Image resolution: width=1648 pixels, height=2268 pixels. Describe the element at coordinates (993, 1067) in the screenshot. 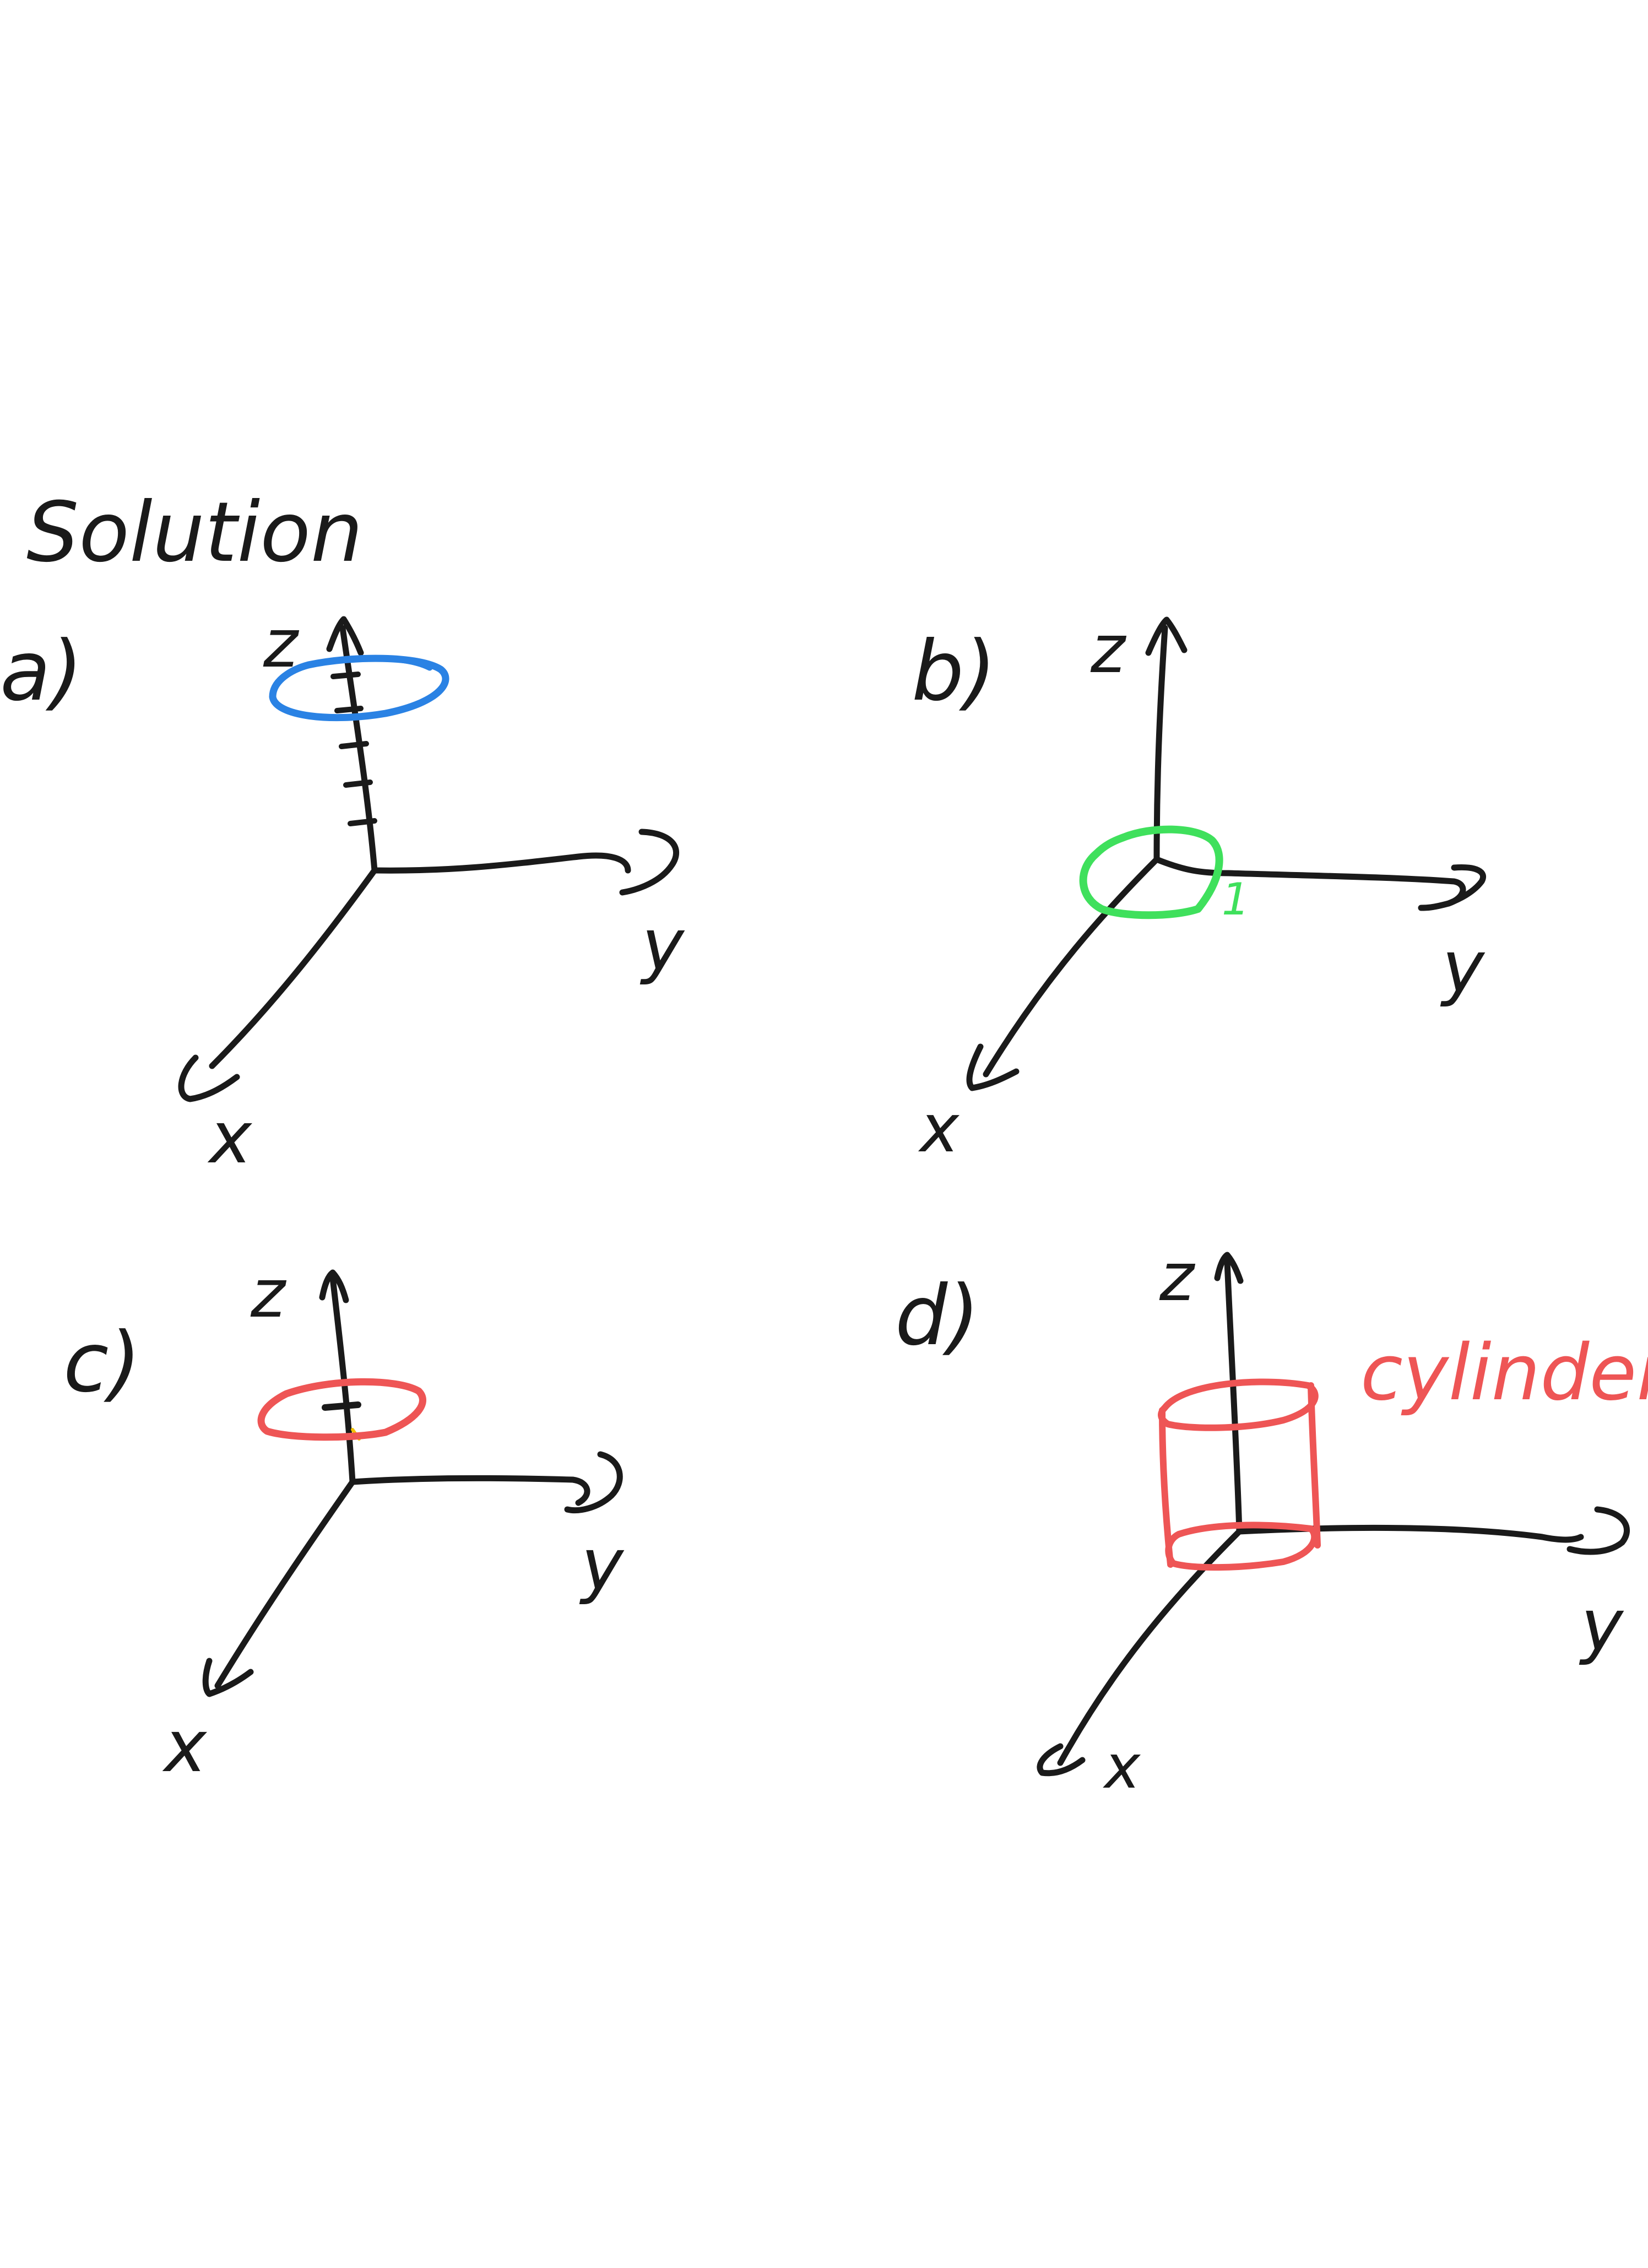

I see `panel-b-x-arrowhead` at that location.